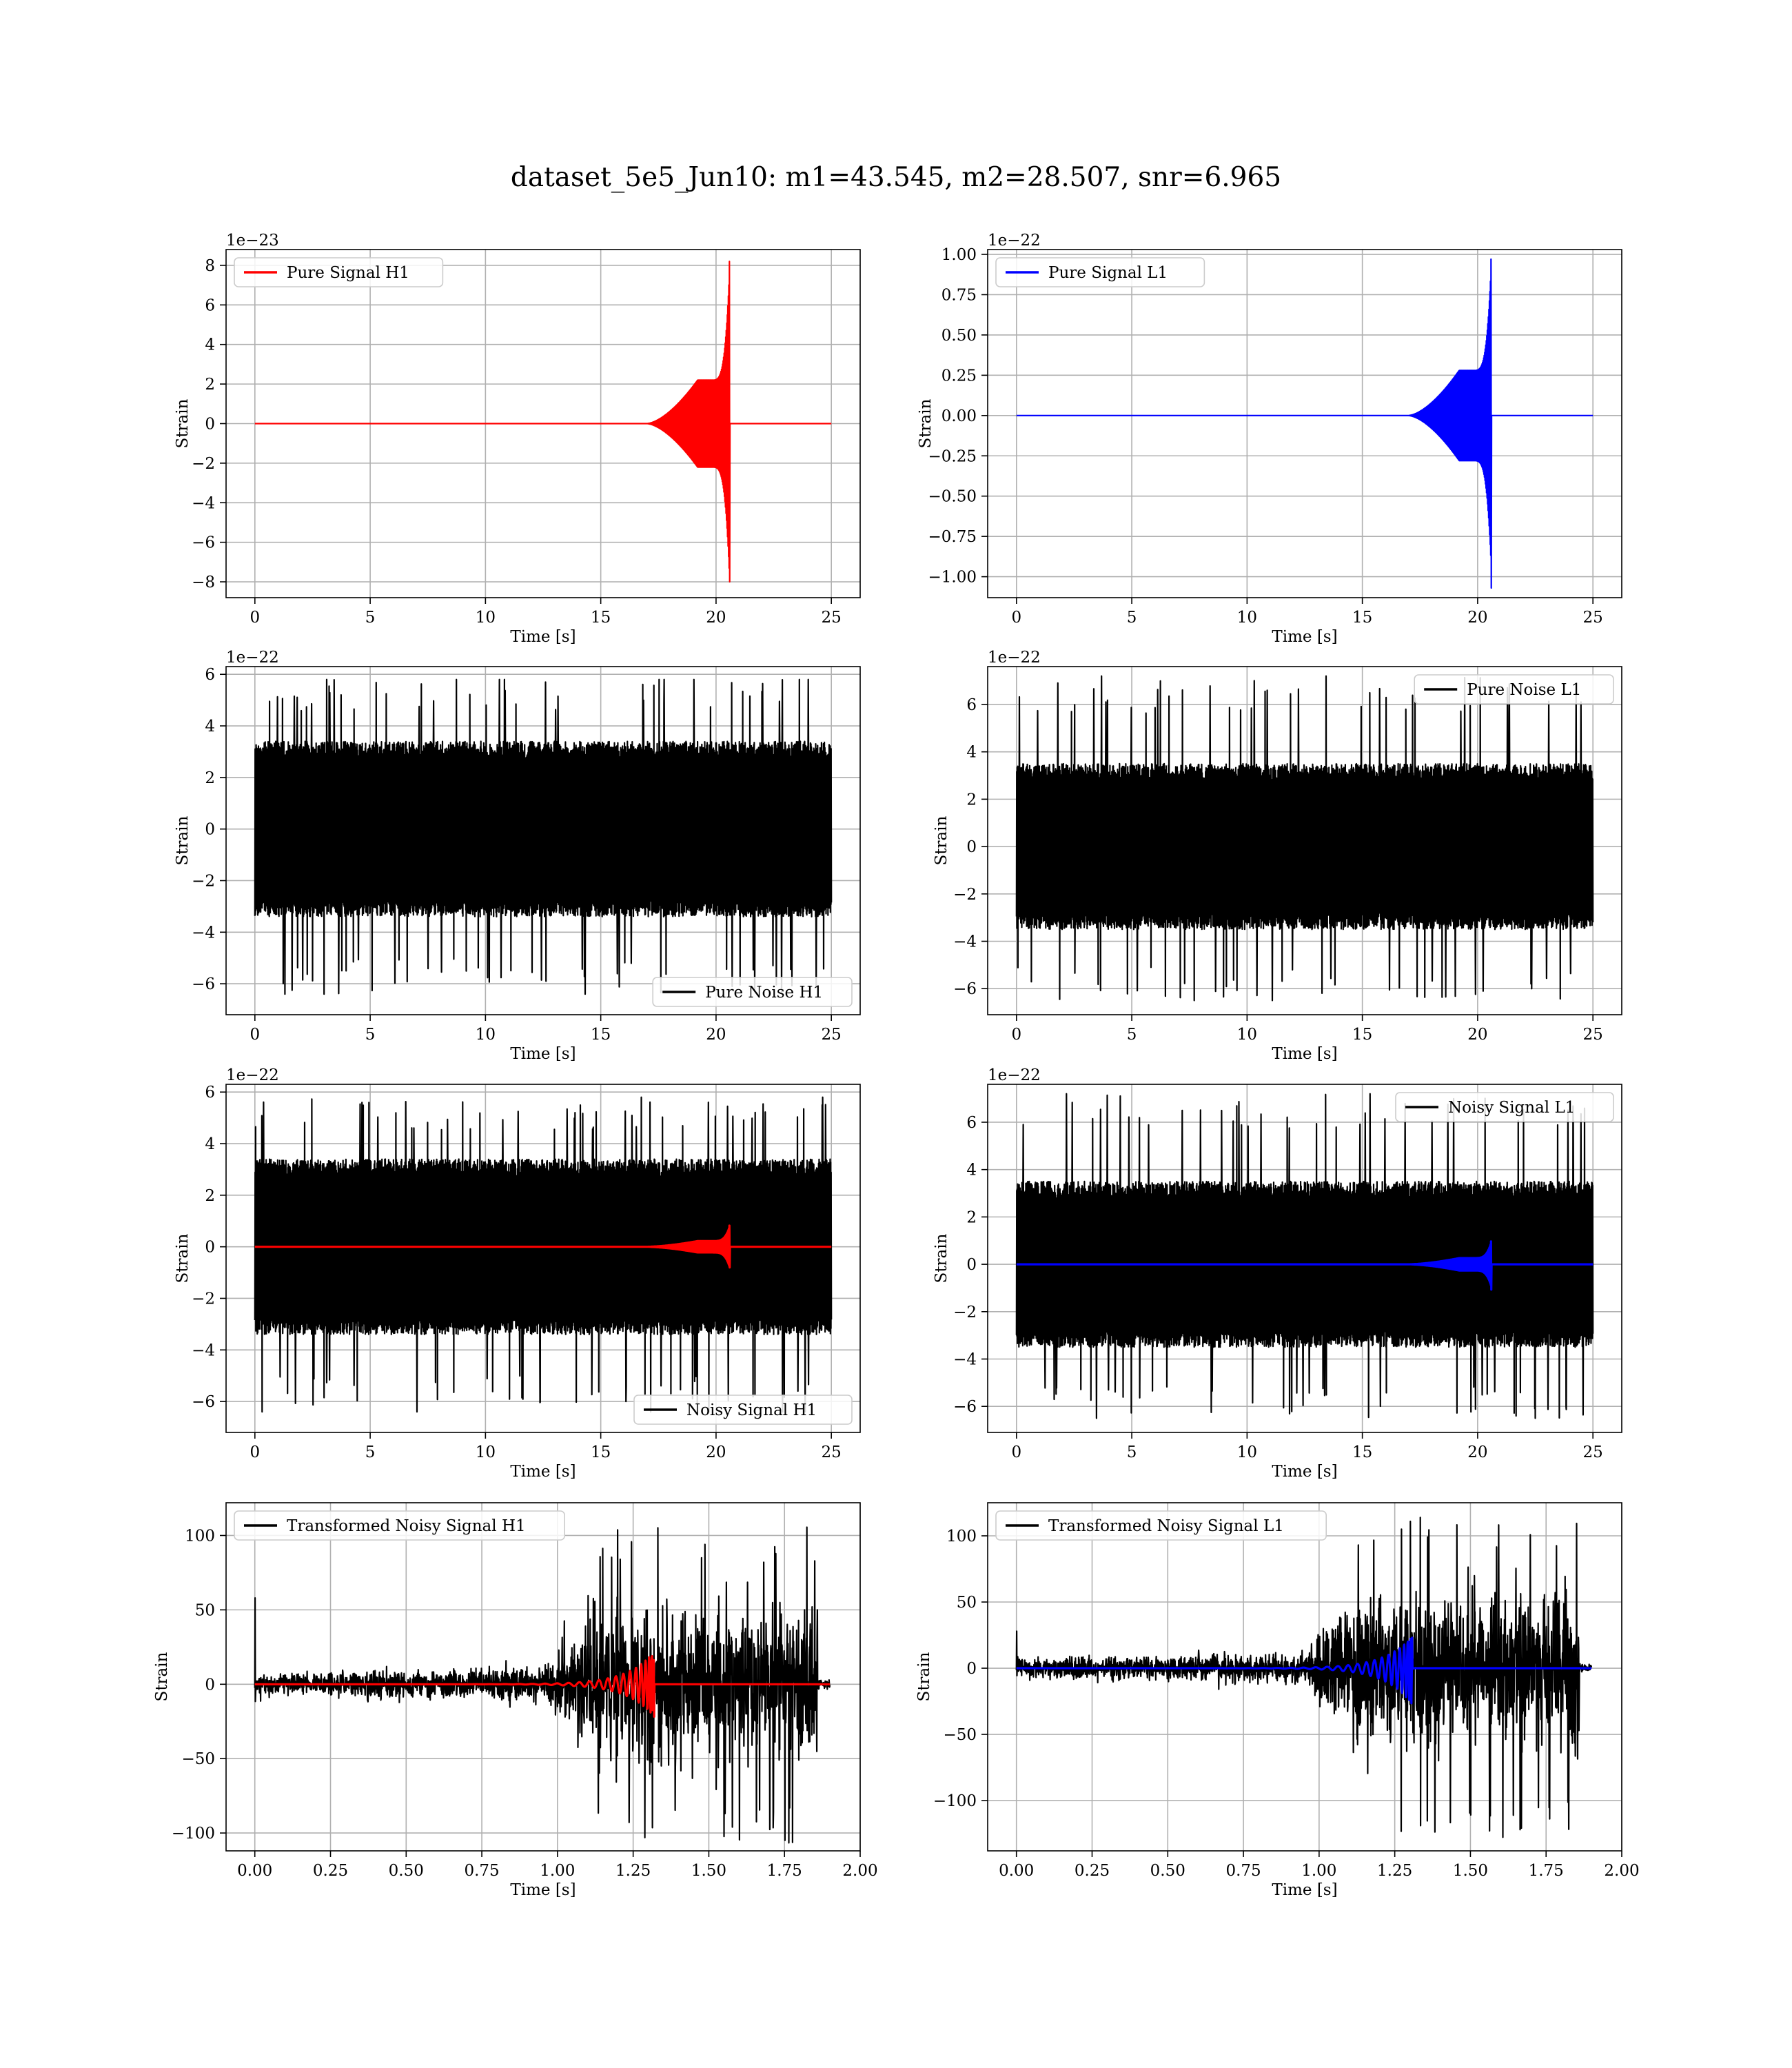 This screenshot has width=1792, height=2068. Describe the element at coordinates (210, 266) in the screenshot. I see `y-tick-label: 8` at that location.